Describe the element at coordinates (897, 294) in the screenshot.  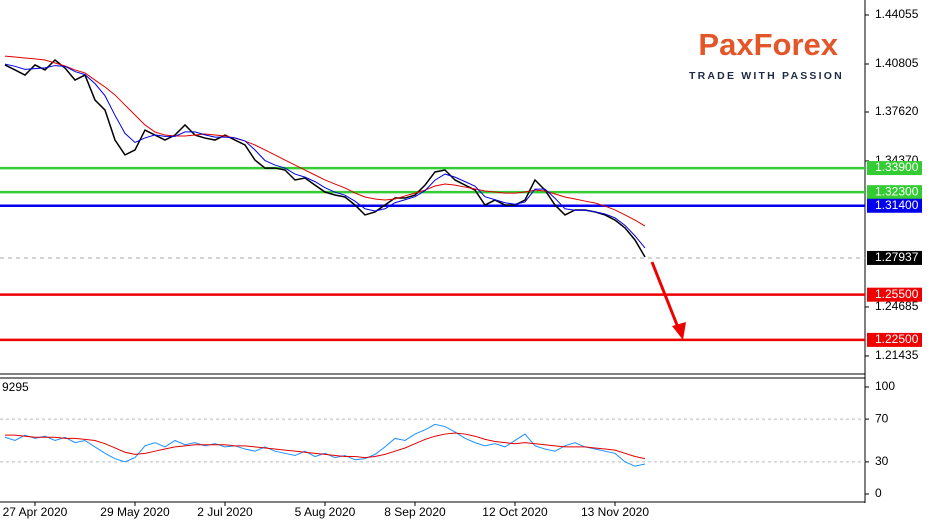
I see `level-label: 1.25500` at that location.